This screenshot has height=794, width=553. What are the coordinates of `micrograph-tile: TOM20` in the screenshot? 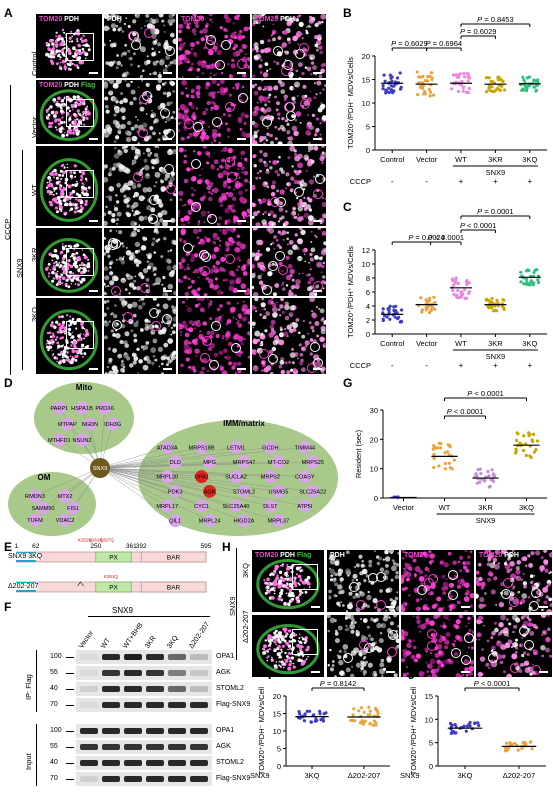 It's located at (214, 46).